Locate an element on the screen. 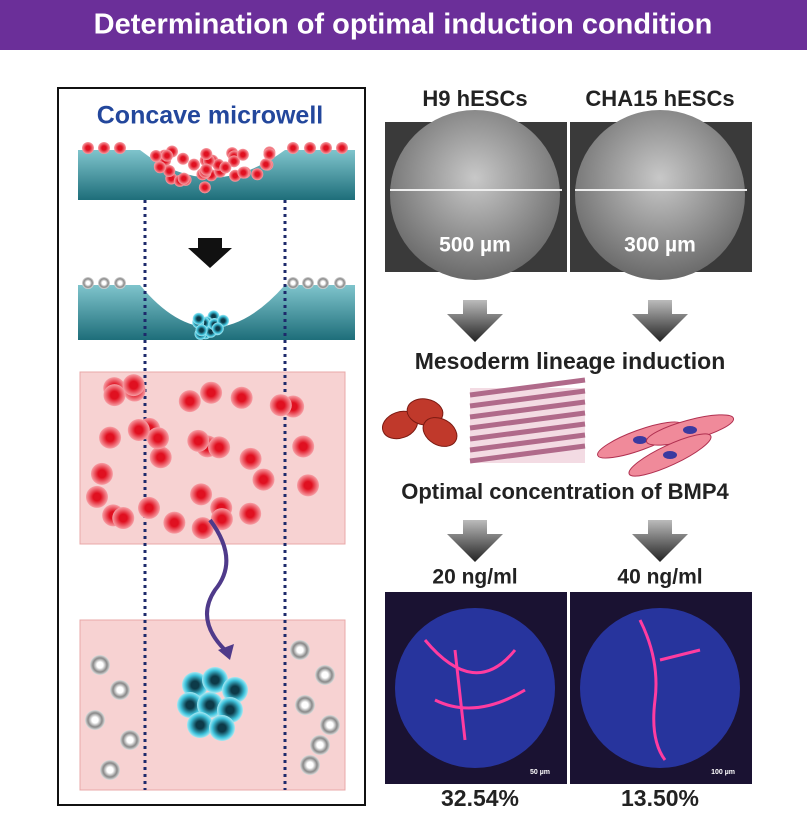 The width and height of the screenshot is (807, 817). scale-bar: 100 µm is located at coordinates (723, 772).